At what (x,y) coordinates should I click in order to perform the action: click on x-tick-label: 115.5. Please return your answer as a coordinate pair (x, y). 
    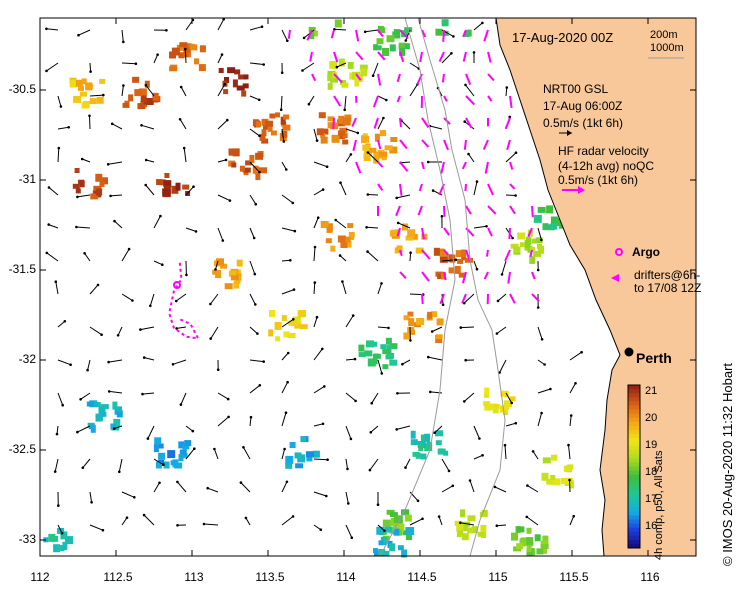
    Looking at the image, I should click on (574, 577).